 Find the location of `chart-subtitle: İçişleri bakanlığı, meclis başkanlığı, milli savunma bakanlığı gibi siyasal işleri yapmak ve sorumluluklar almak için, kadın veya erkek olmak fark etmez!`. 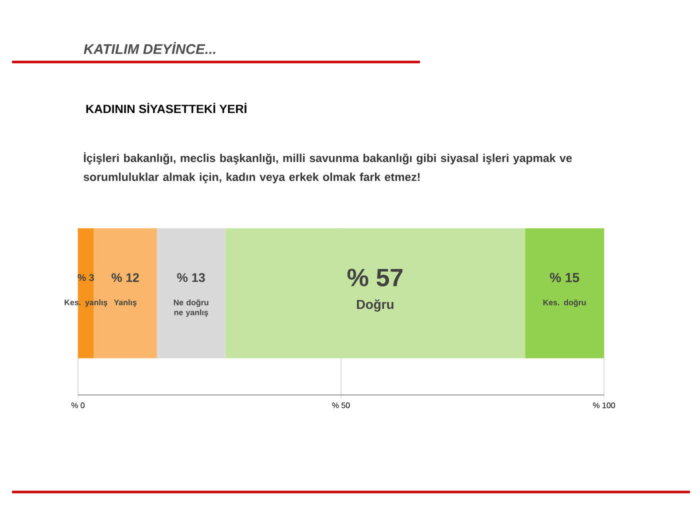

chart-subtitle: İçişleri bakanlığı, meclis başkanlığı, milli savunma bakanlığı gibi siyasal işleri yapmak ve sorumluluklar almak için, kadın veya erkek olmak fark etmez! is located at coordinates (328, 168).